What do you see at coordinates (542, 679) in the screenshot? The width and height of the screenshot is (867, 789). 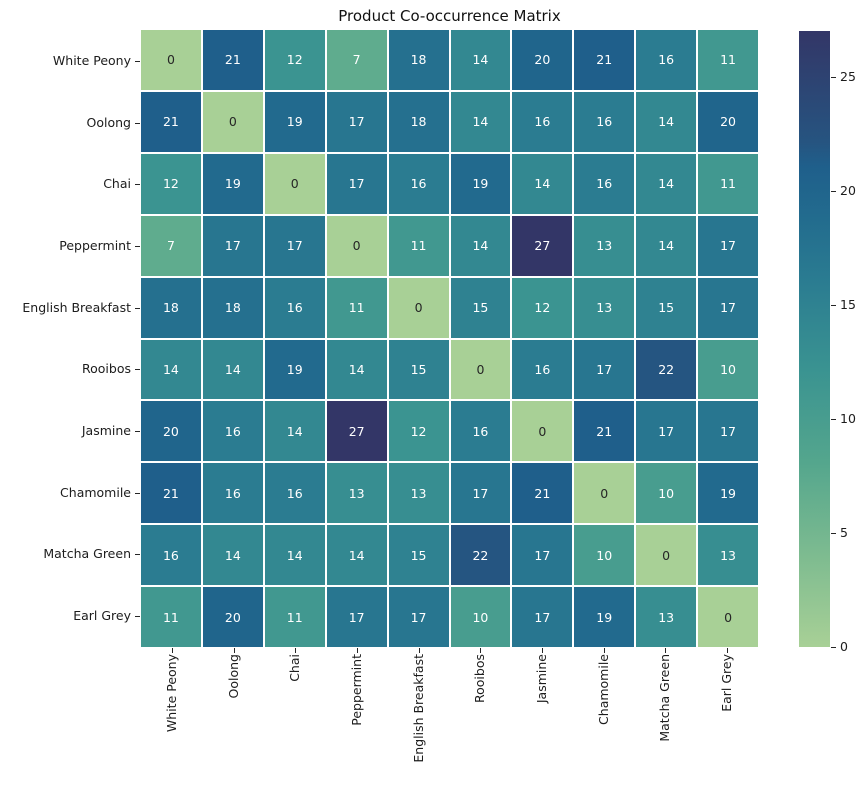 I see `x-tick-label: Jasmine` at bounding box center [542, 679].